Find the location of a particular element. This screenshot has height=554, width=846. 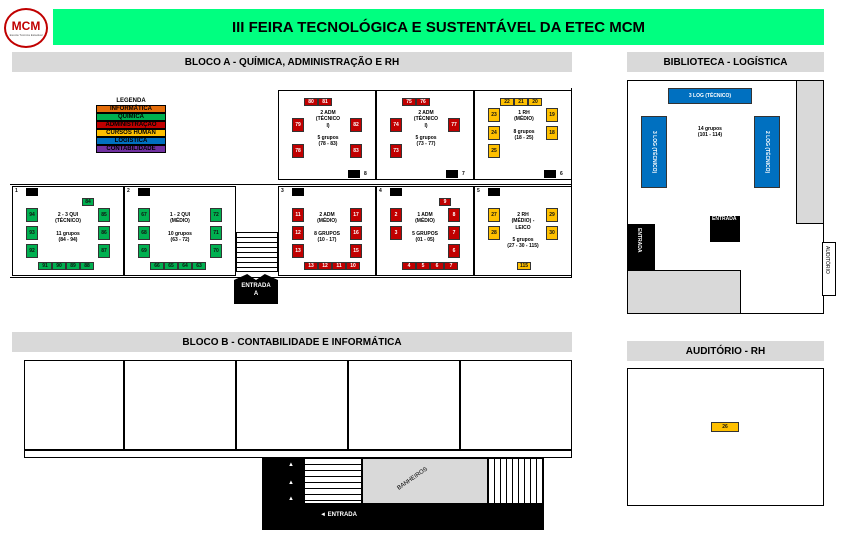

biblioteca-corner is located at coordinates (684, 292).